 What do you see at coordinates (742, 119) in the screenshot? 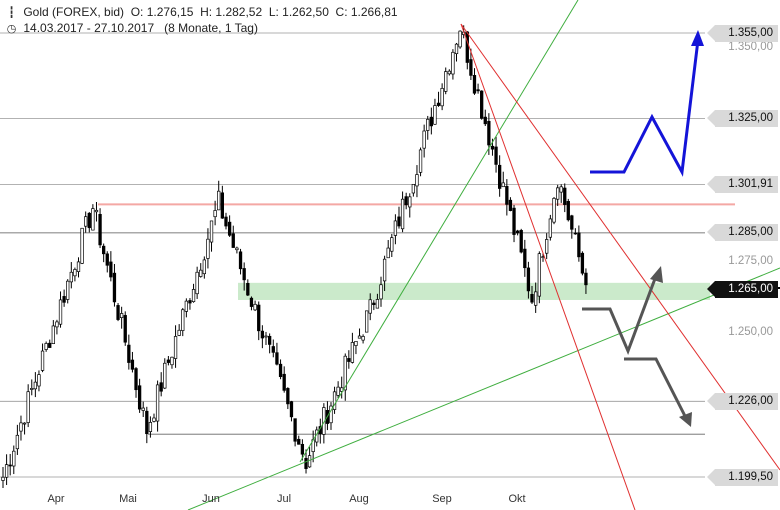
I see `price-level-label: 1.325,00` at bounding box center [742, 119].